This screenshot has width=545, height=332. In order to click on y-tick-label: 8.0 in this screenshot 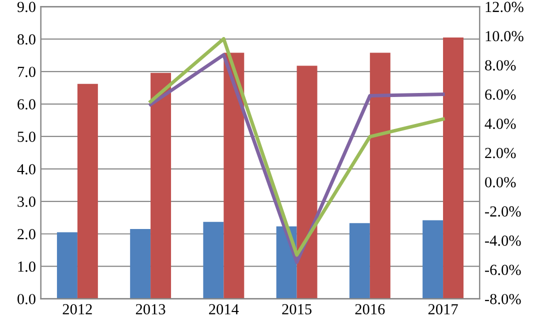, I will do `click(27, 39)`.